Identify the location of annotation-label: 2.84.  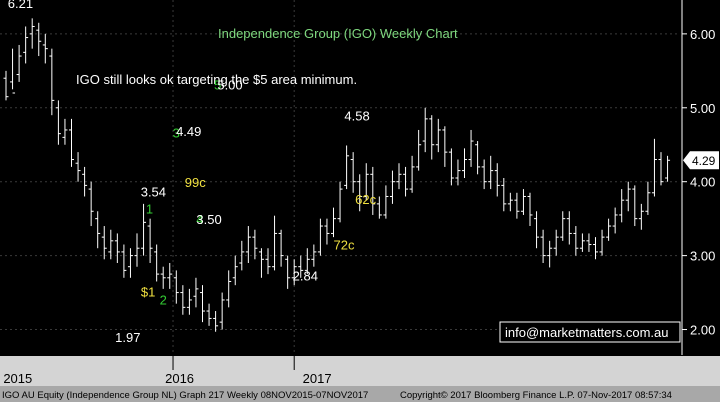
(305, 276).